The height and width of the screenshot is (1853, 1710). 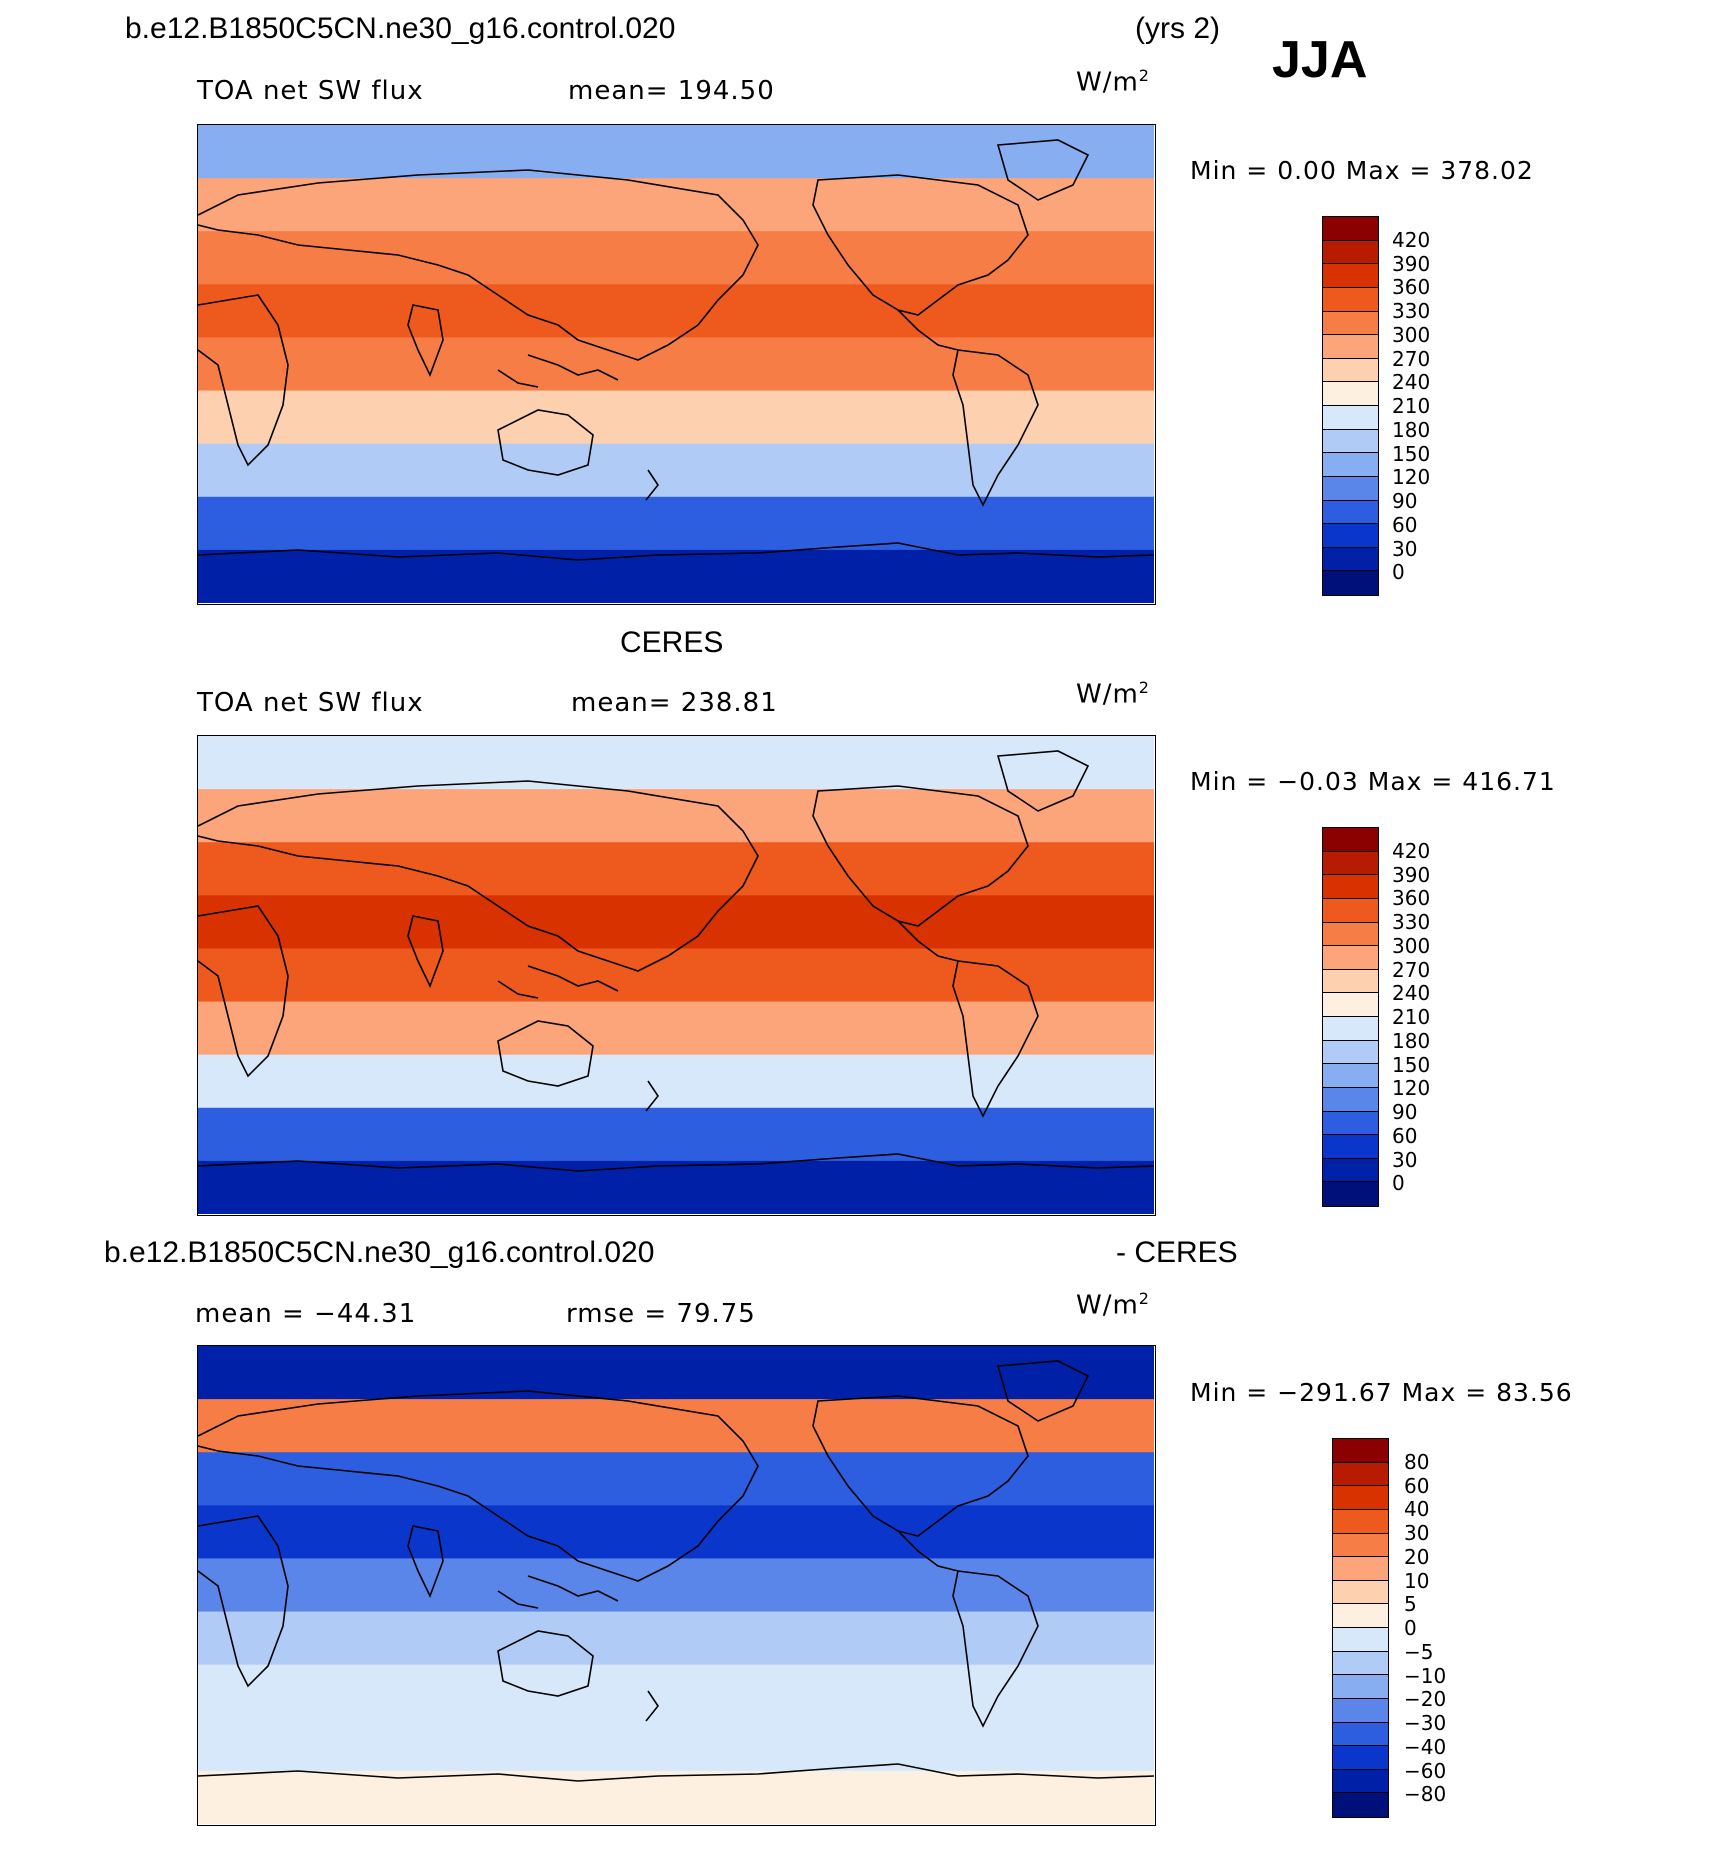 I want to click on colorbar-tick-label: 360, so click(x=1411, y=898).